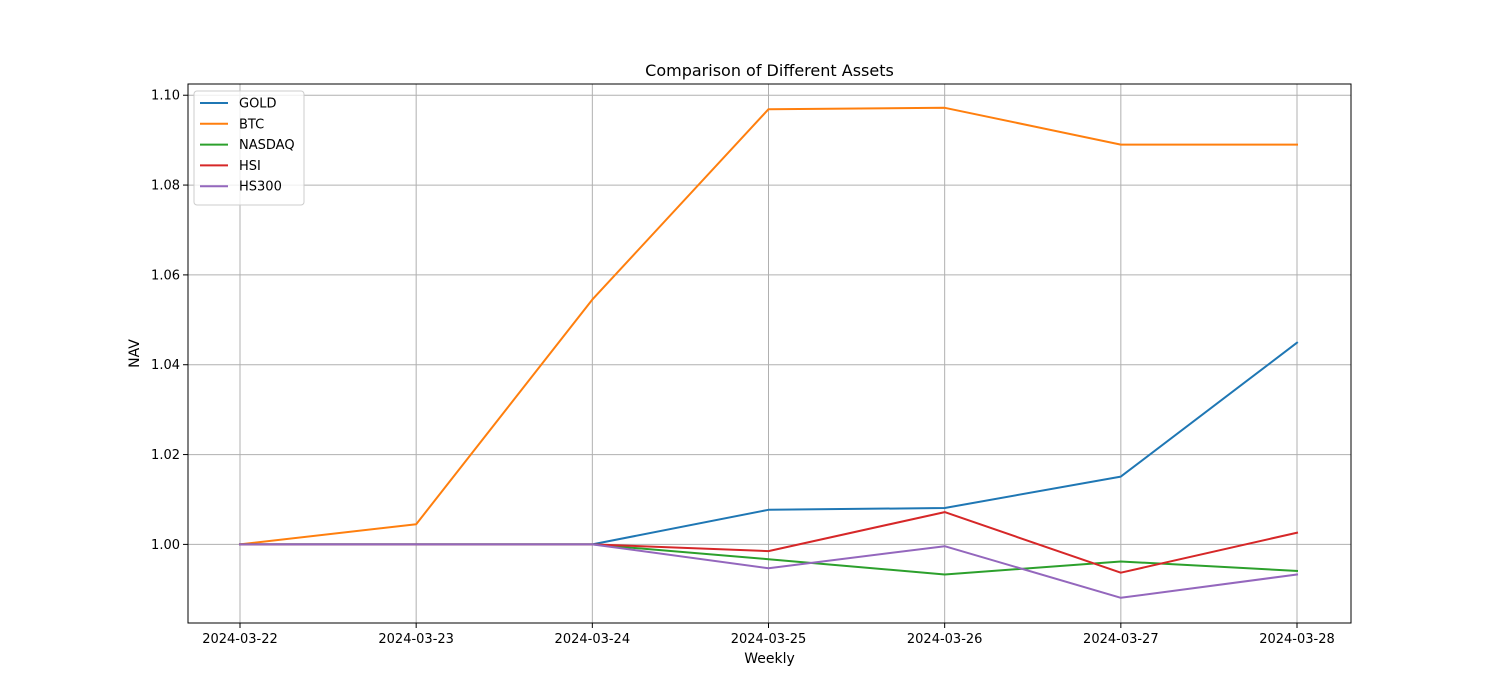 The height and width of the screenshot is (700, 1500). I want to click on legend-label: HS300, so click(260, 187).